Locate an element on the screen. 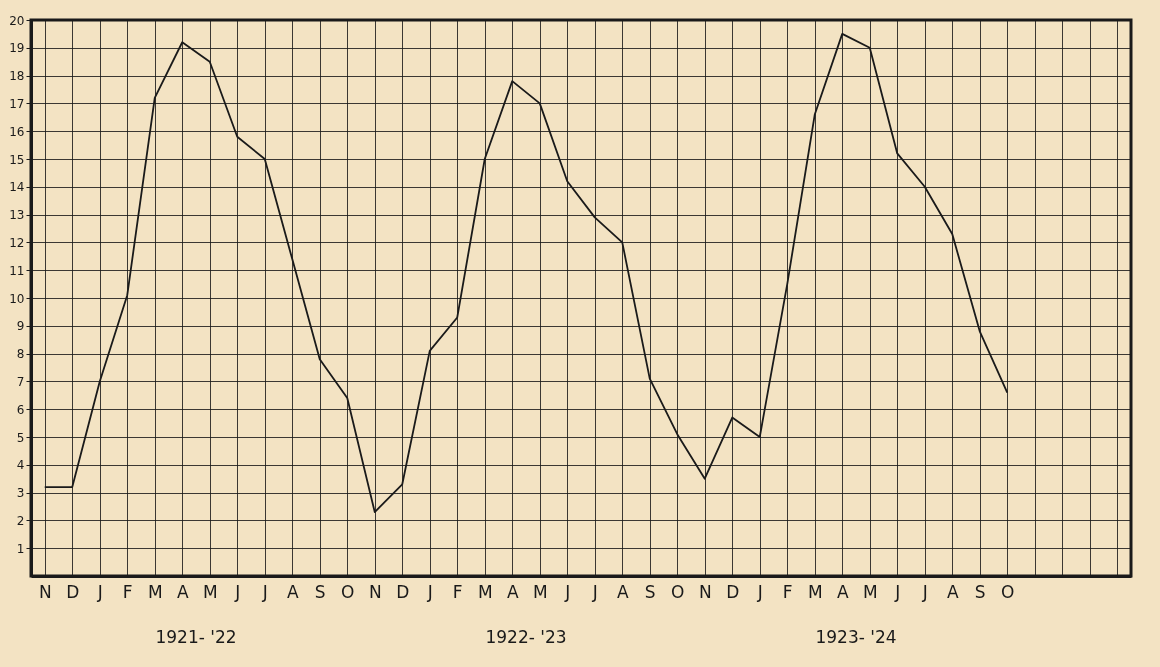  y-tick-label: 10 is located at coordinates (17, 298).